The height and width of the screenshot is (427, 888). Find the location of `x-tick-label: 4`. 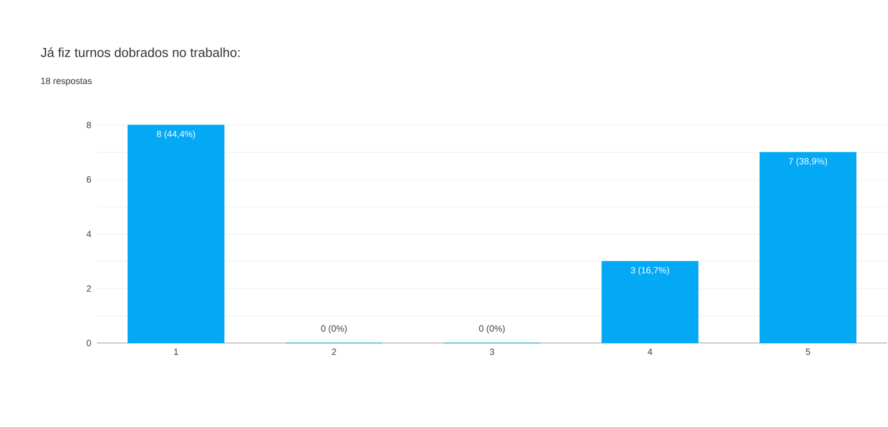

x-tick-label: 4 is located at coordinates (650, 351).